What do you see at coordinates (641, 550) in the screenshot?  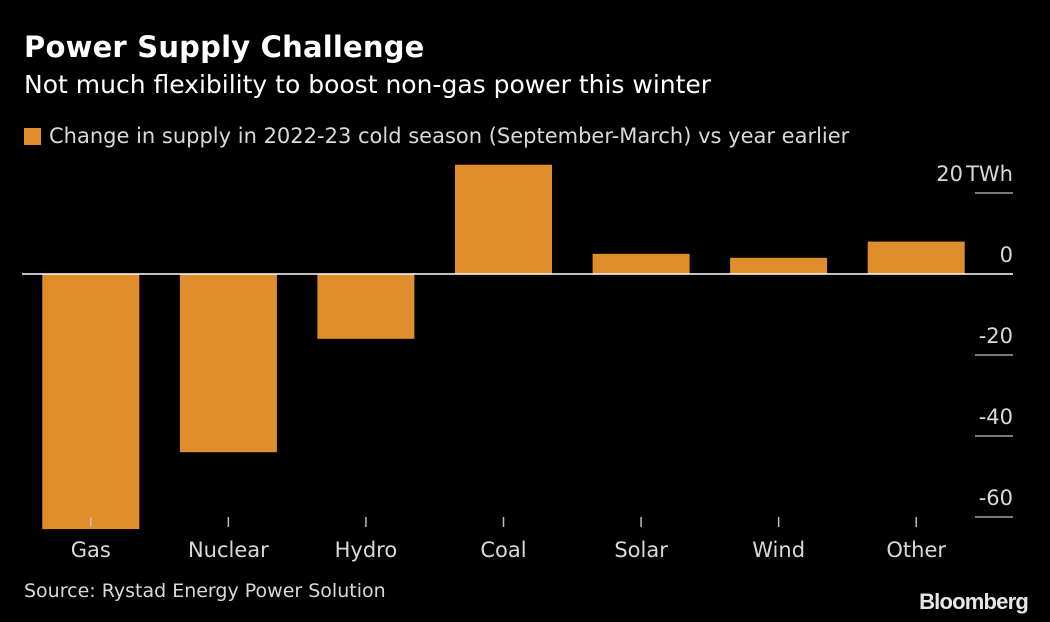 I see `x-tick-label-solar: Solar` at bounding box center [641, 550].